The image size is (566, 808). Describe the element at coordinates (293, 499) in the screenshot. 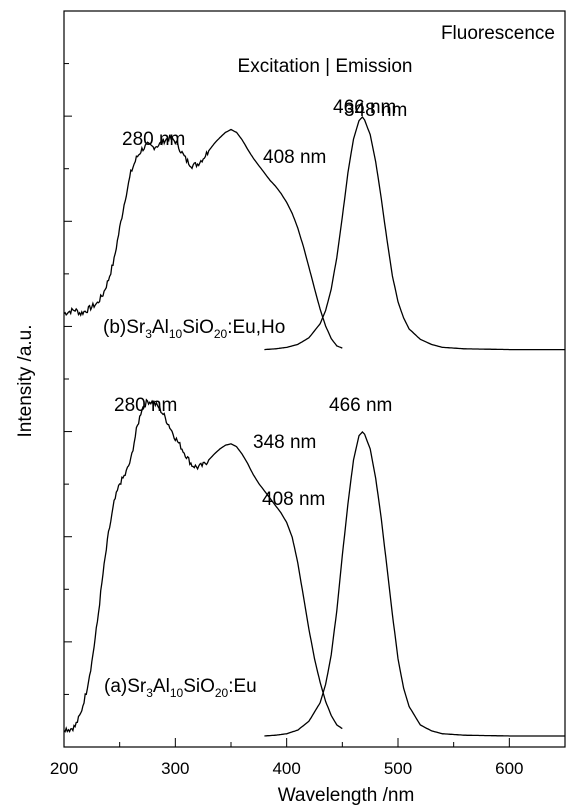

I see `annotation-a-408nm: 408 nm` at that location.